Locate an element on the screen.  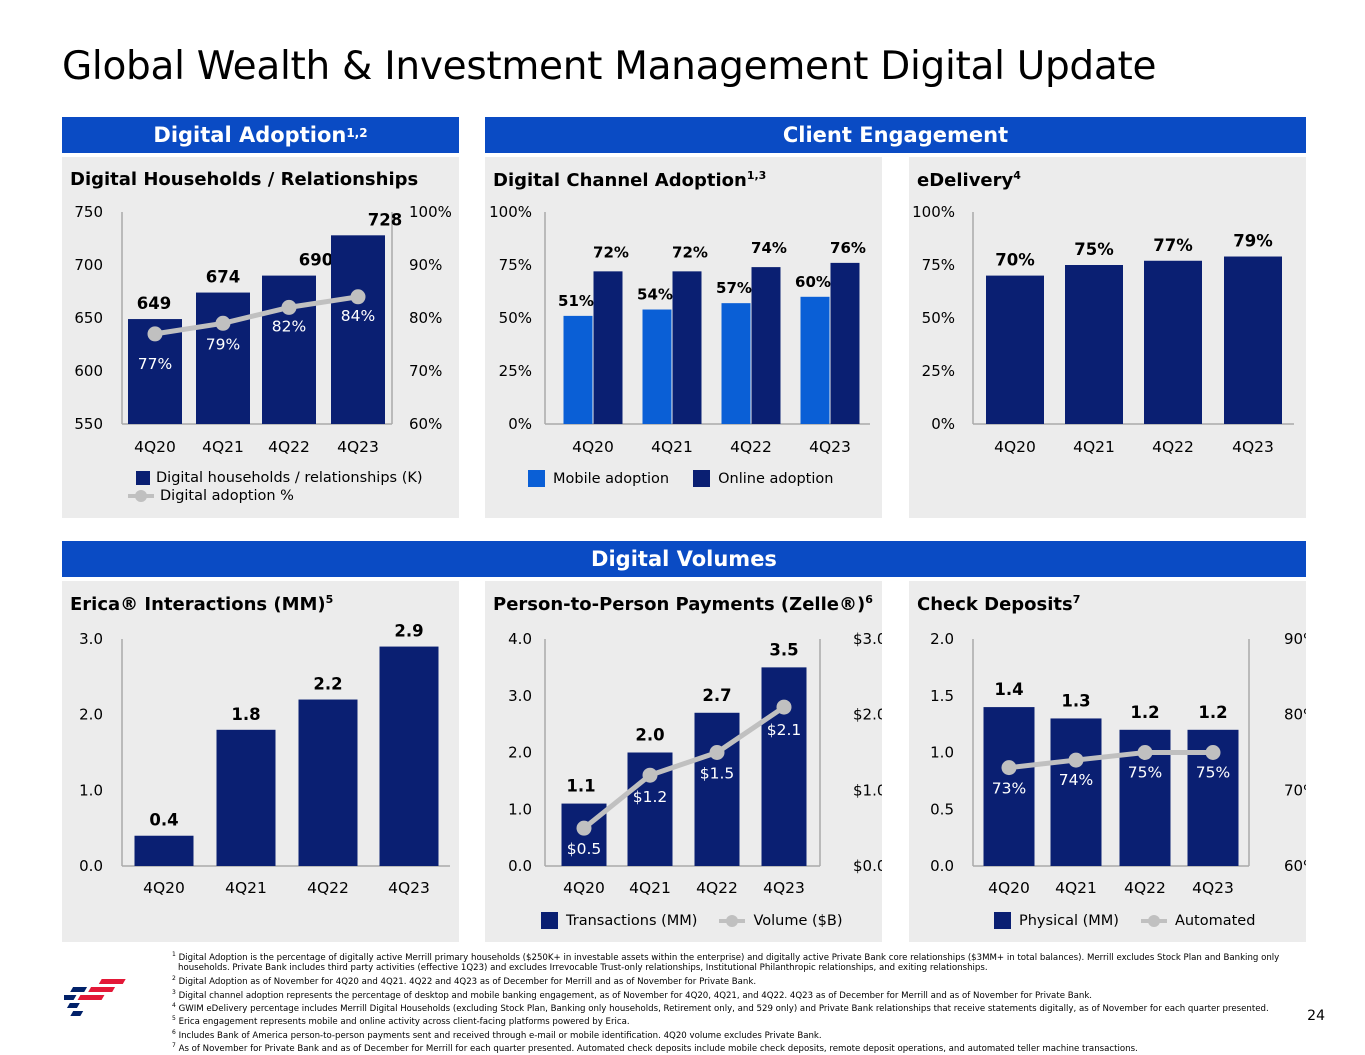
legend-label-households: Digital households / relationships (K) is located at coordinates (289, 478).